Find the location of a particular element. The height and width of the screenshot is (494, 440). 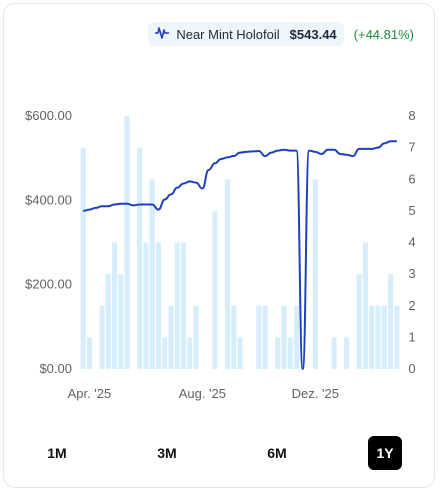

x-axis-tick-label: Dez. '25 is located at coordinates (315, 393).